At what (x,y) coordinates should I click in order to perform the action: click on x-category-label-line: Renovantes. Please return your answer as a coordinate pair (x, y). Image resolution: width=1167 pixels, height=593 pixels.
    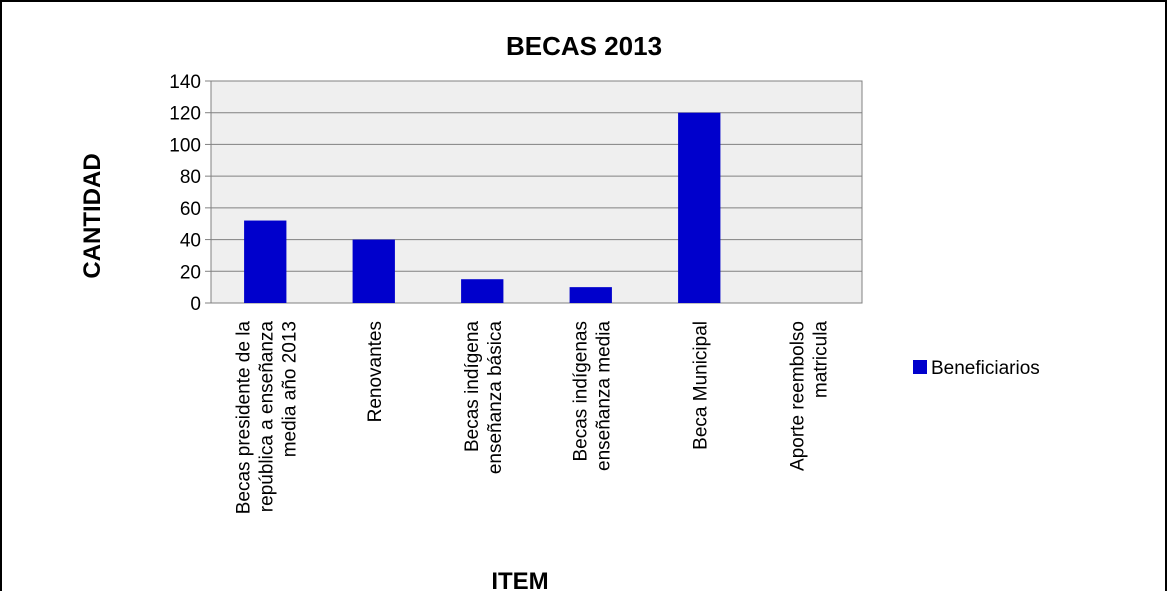
    Looking at the image, I should click on (375, 371).